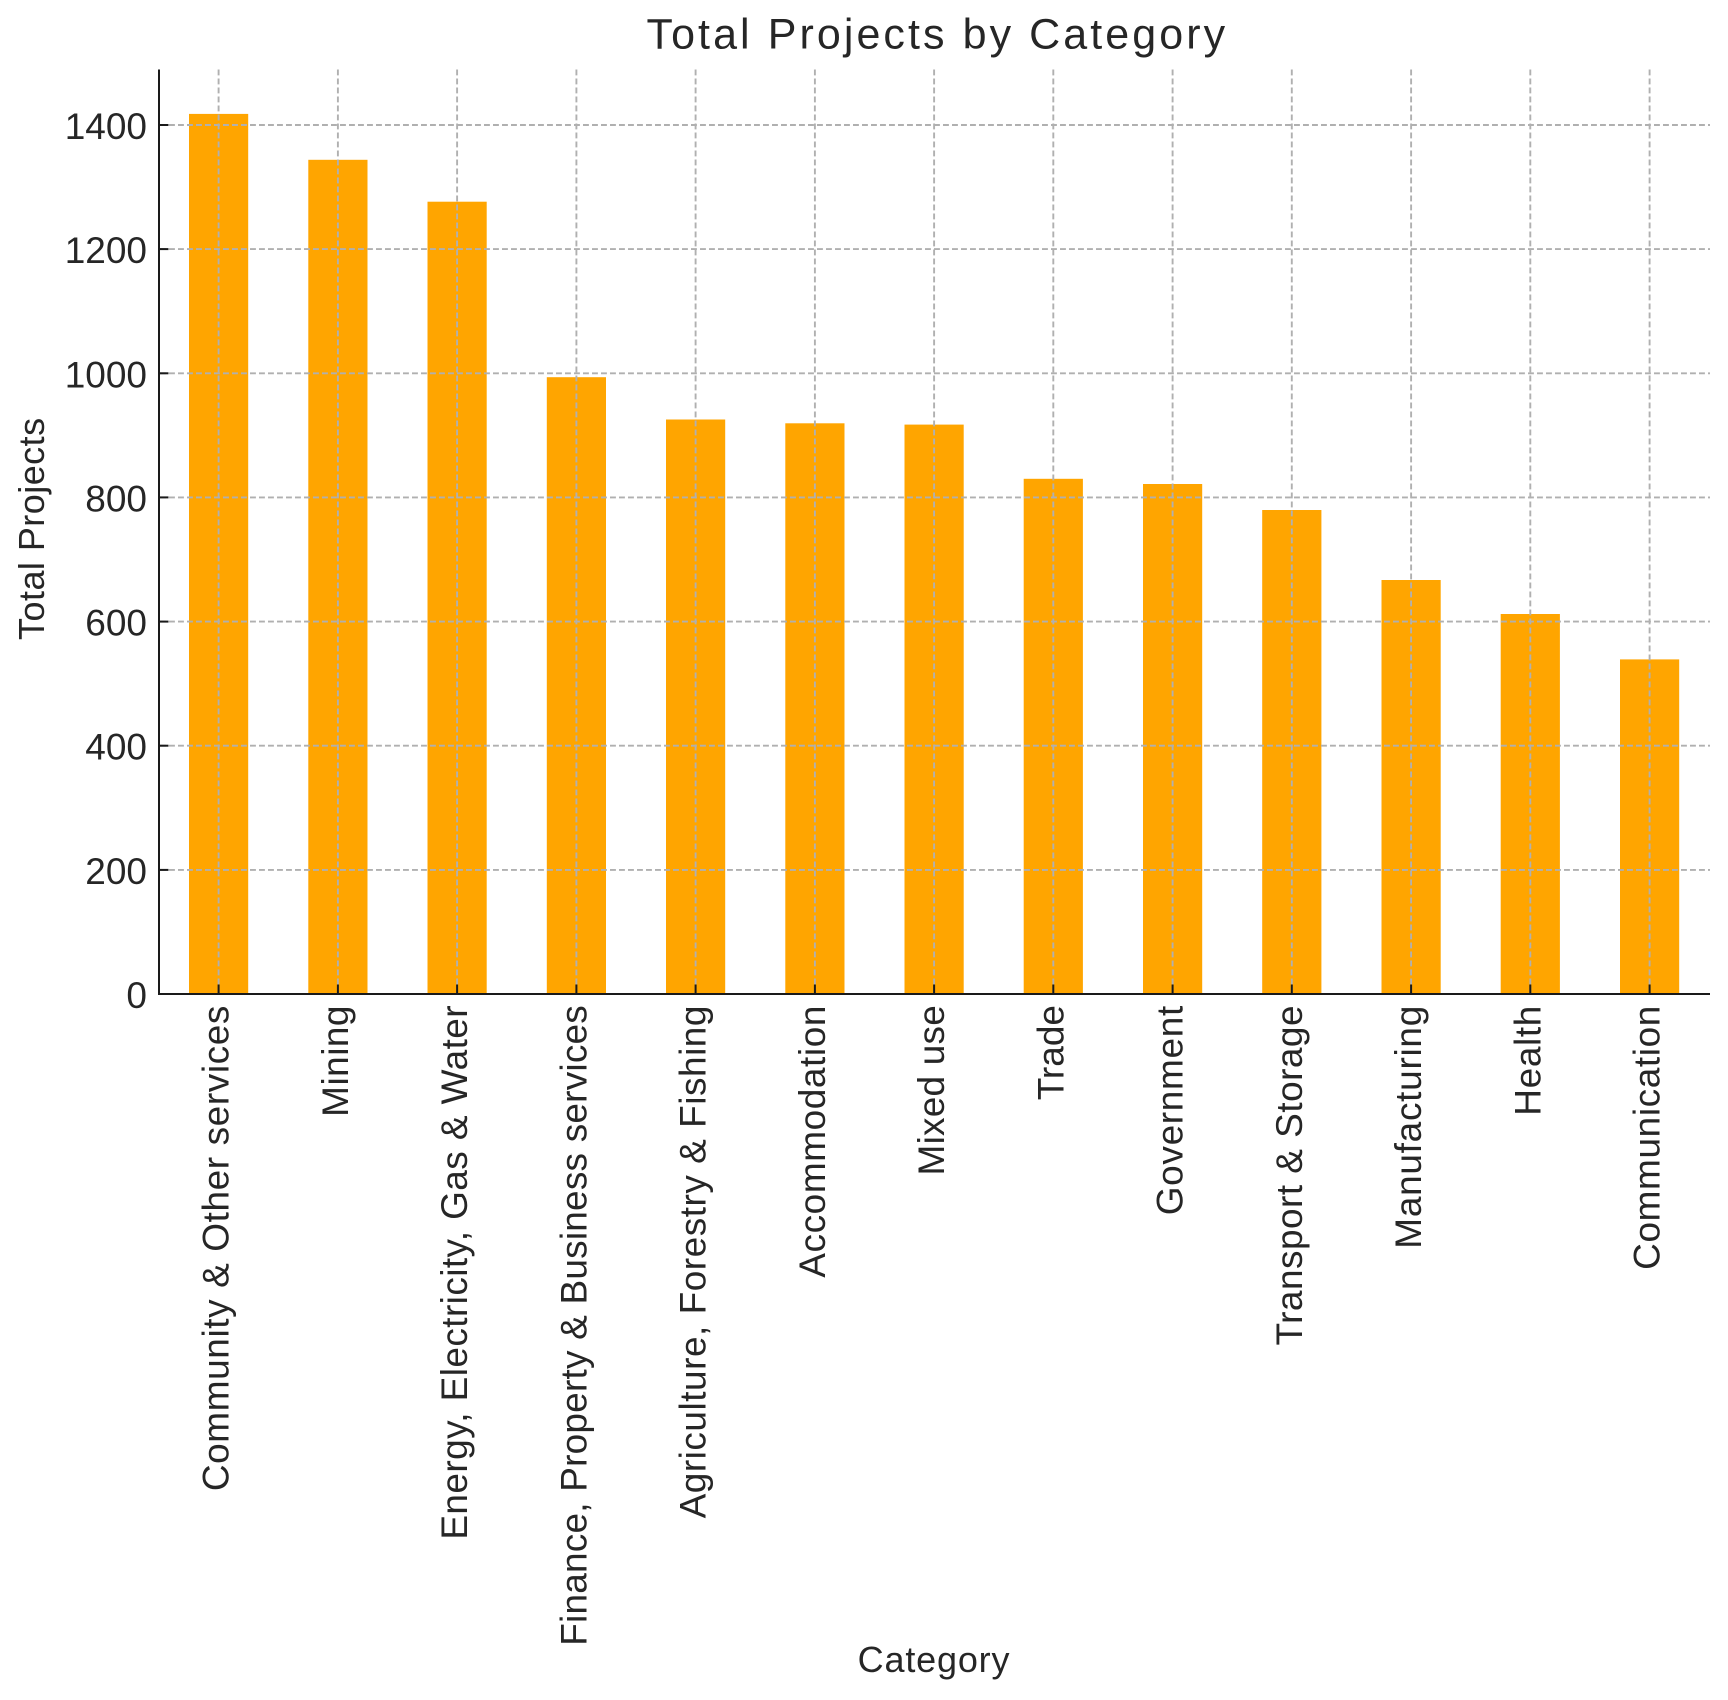  Describe the element at coordinates (106, 250) in the screenshot. I see `svg-text: 1200` at that location.